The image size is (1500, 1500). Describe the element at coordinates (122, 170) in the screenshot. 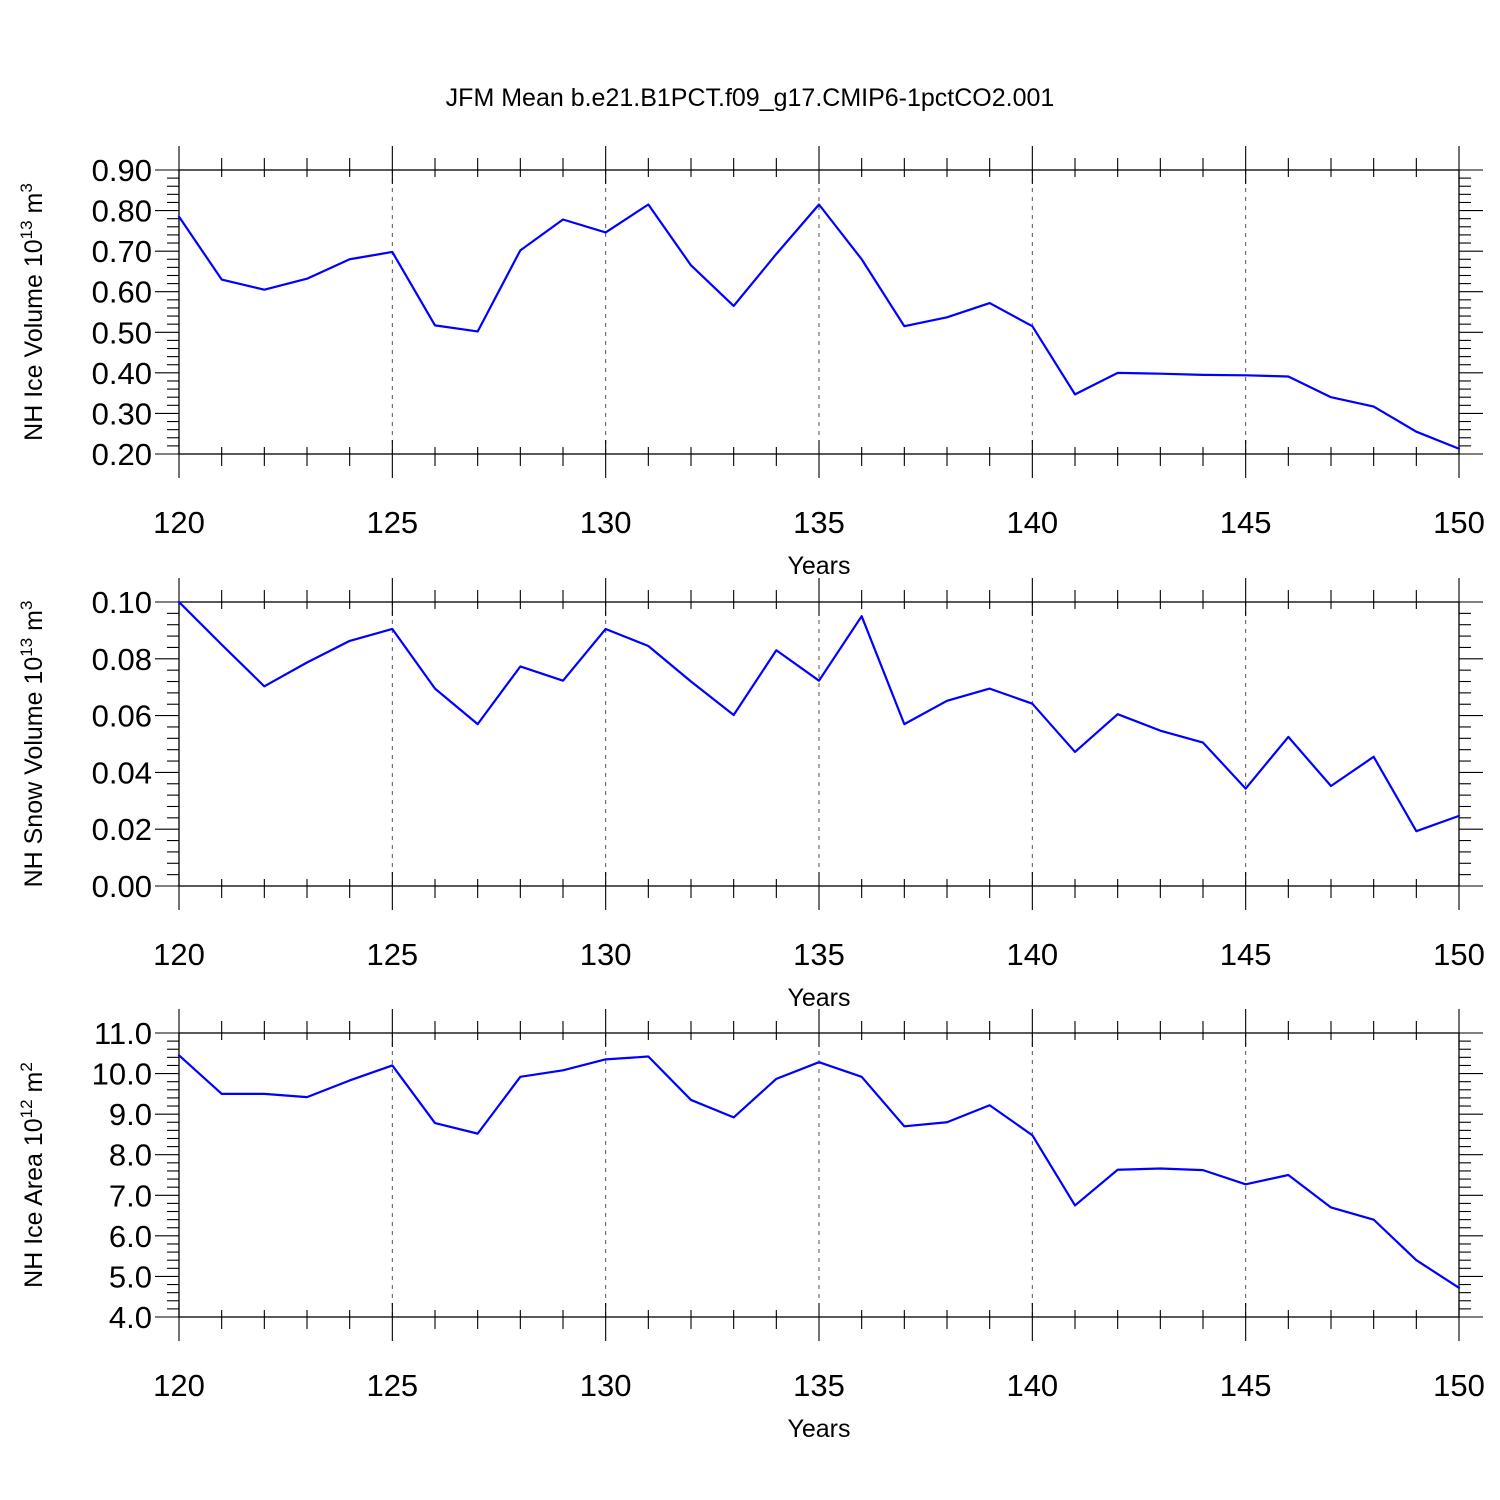

I see `y-tick-label: 0.90` at that location.